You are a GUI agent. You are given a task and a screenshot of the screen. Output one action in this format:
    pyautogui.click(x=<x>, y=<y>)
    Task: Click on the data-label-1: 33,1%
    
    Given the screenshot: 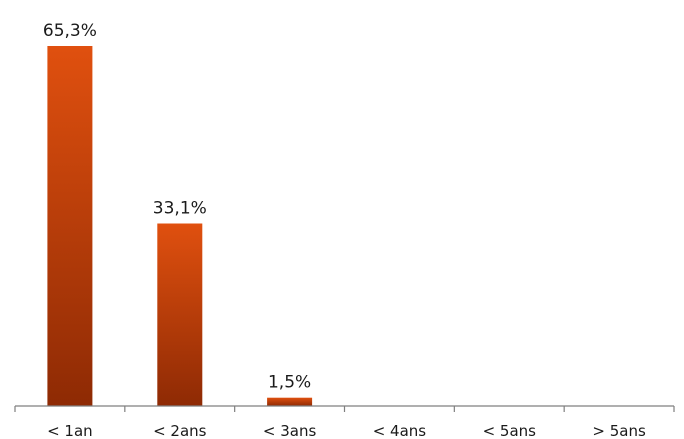 What is the action you would take?
    pyautogui.click(x=180, y=209)
    